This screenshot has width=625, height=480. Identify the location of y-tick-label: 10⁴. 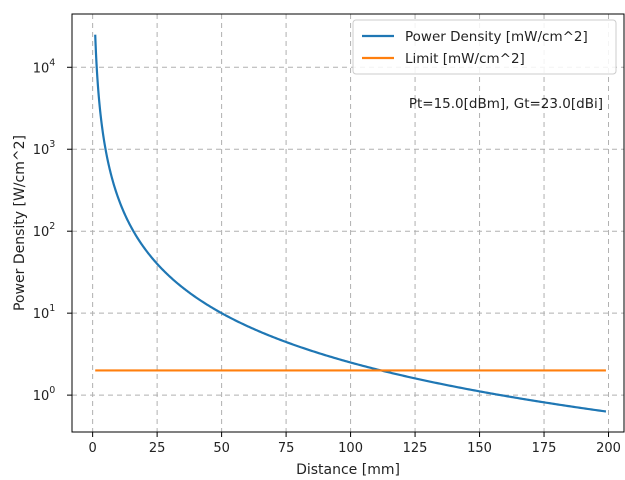
(44, 66).